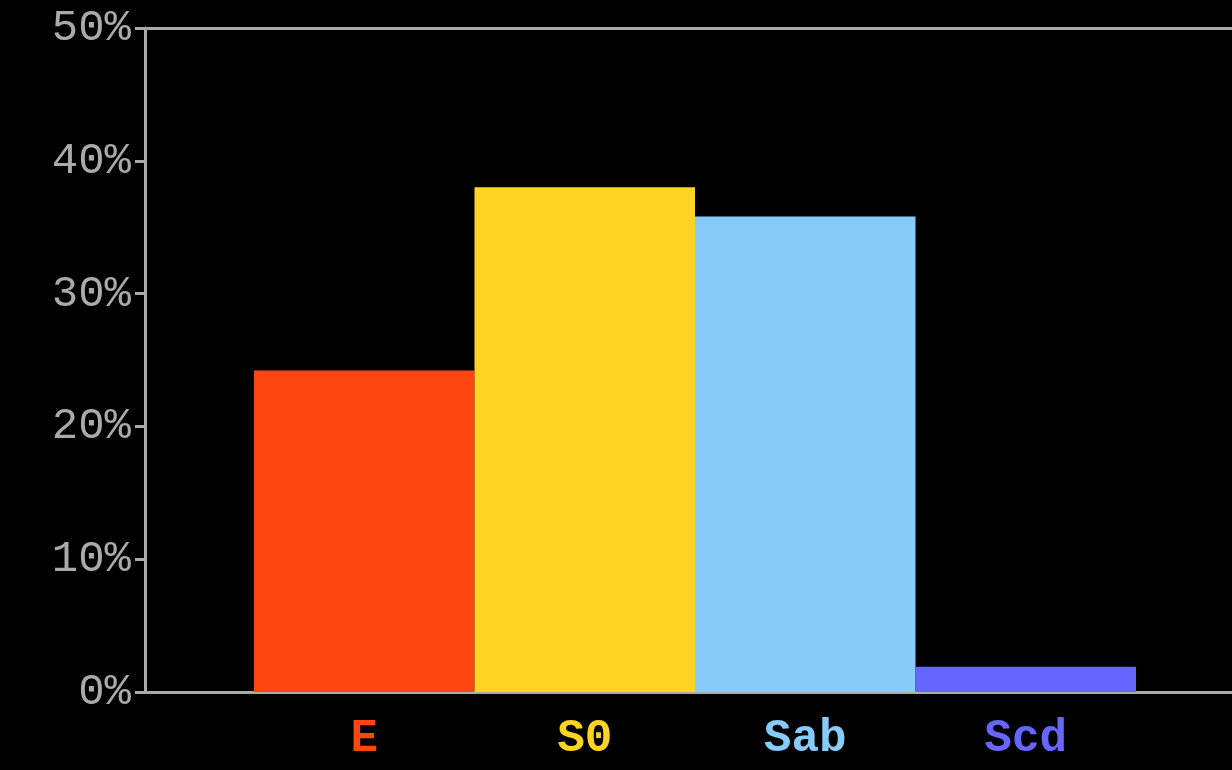  I want to click on y-tick-label: 20%, so click(91, 426).